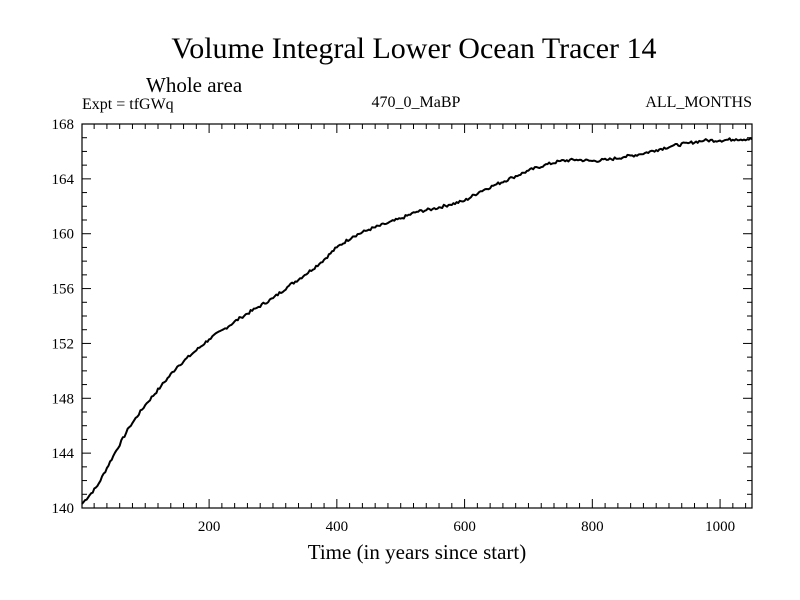 This screenshot has height=600, width=800. I want to click on chart-subtitle: Whole area, so click(194, 85).